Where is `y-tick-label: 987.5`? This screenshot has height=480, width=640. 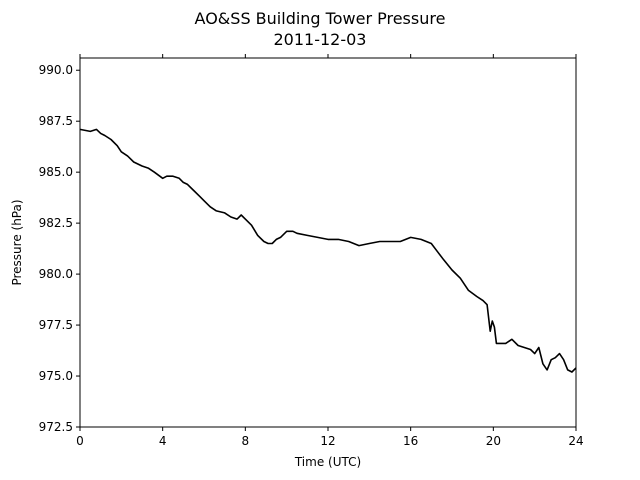
y-tick-label: 987.5 is located at coordinates (56, 121).